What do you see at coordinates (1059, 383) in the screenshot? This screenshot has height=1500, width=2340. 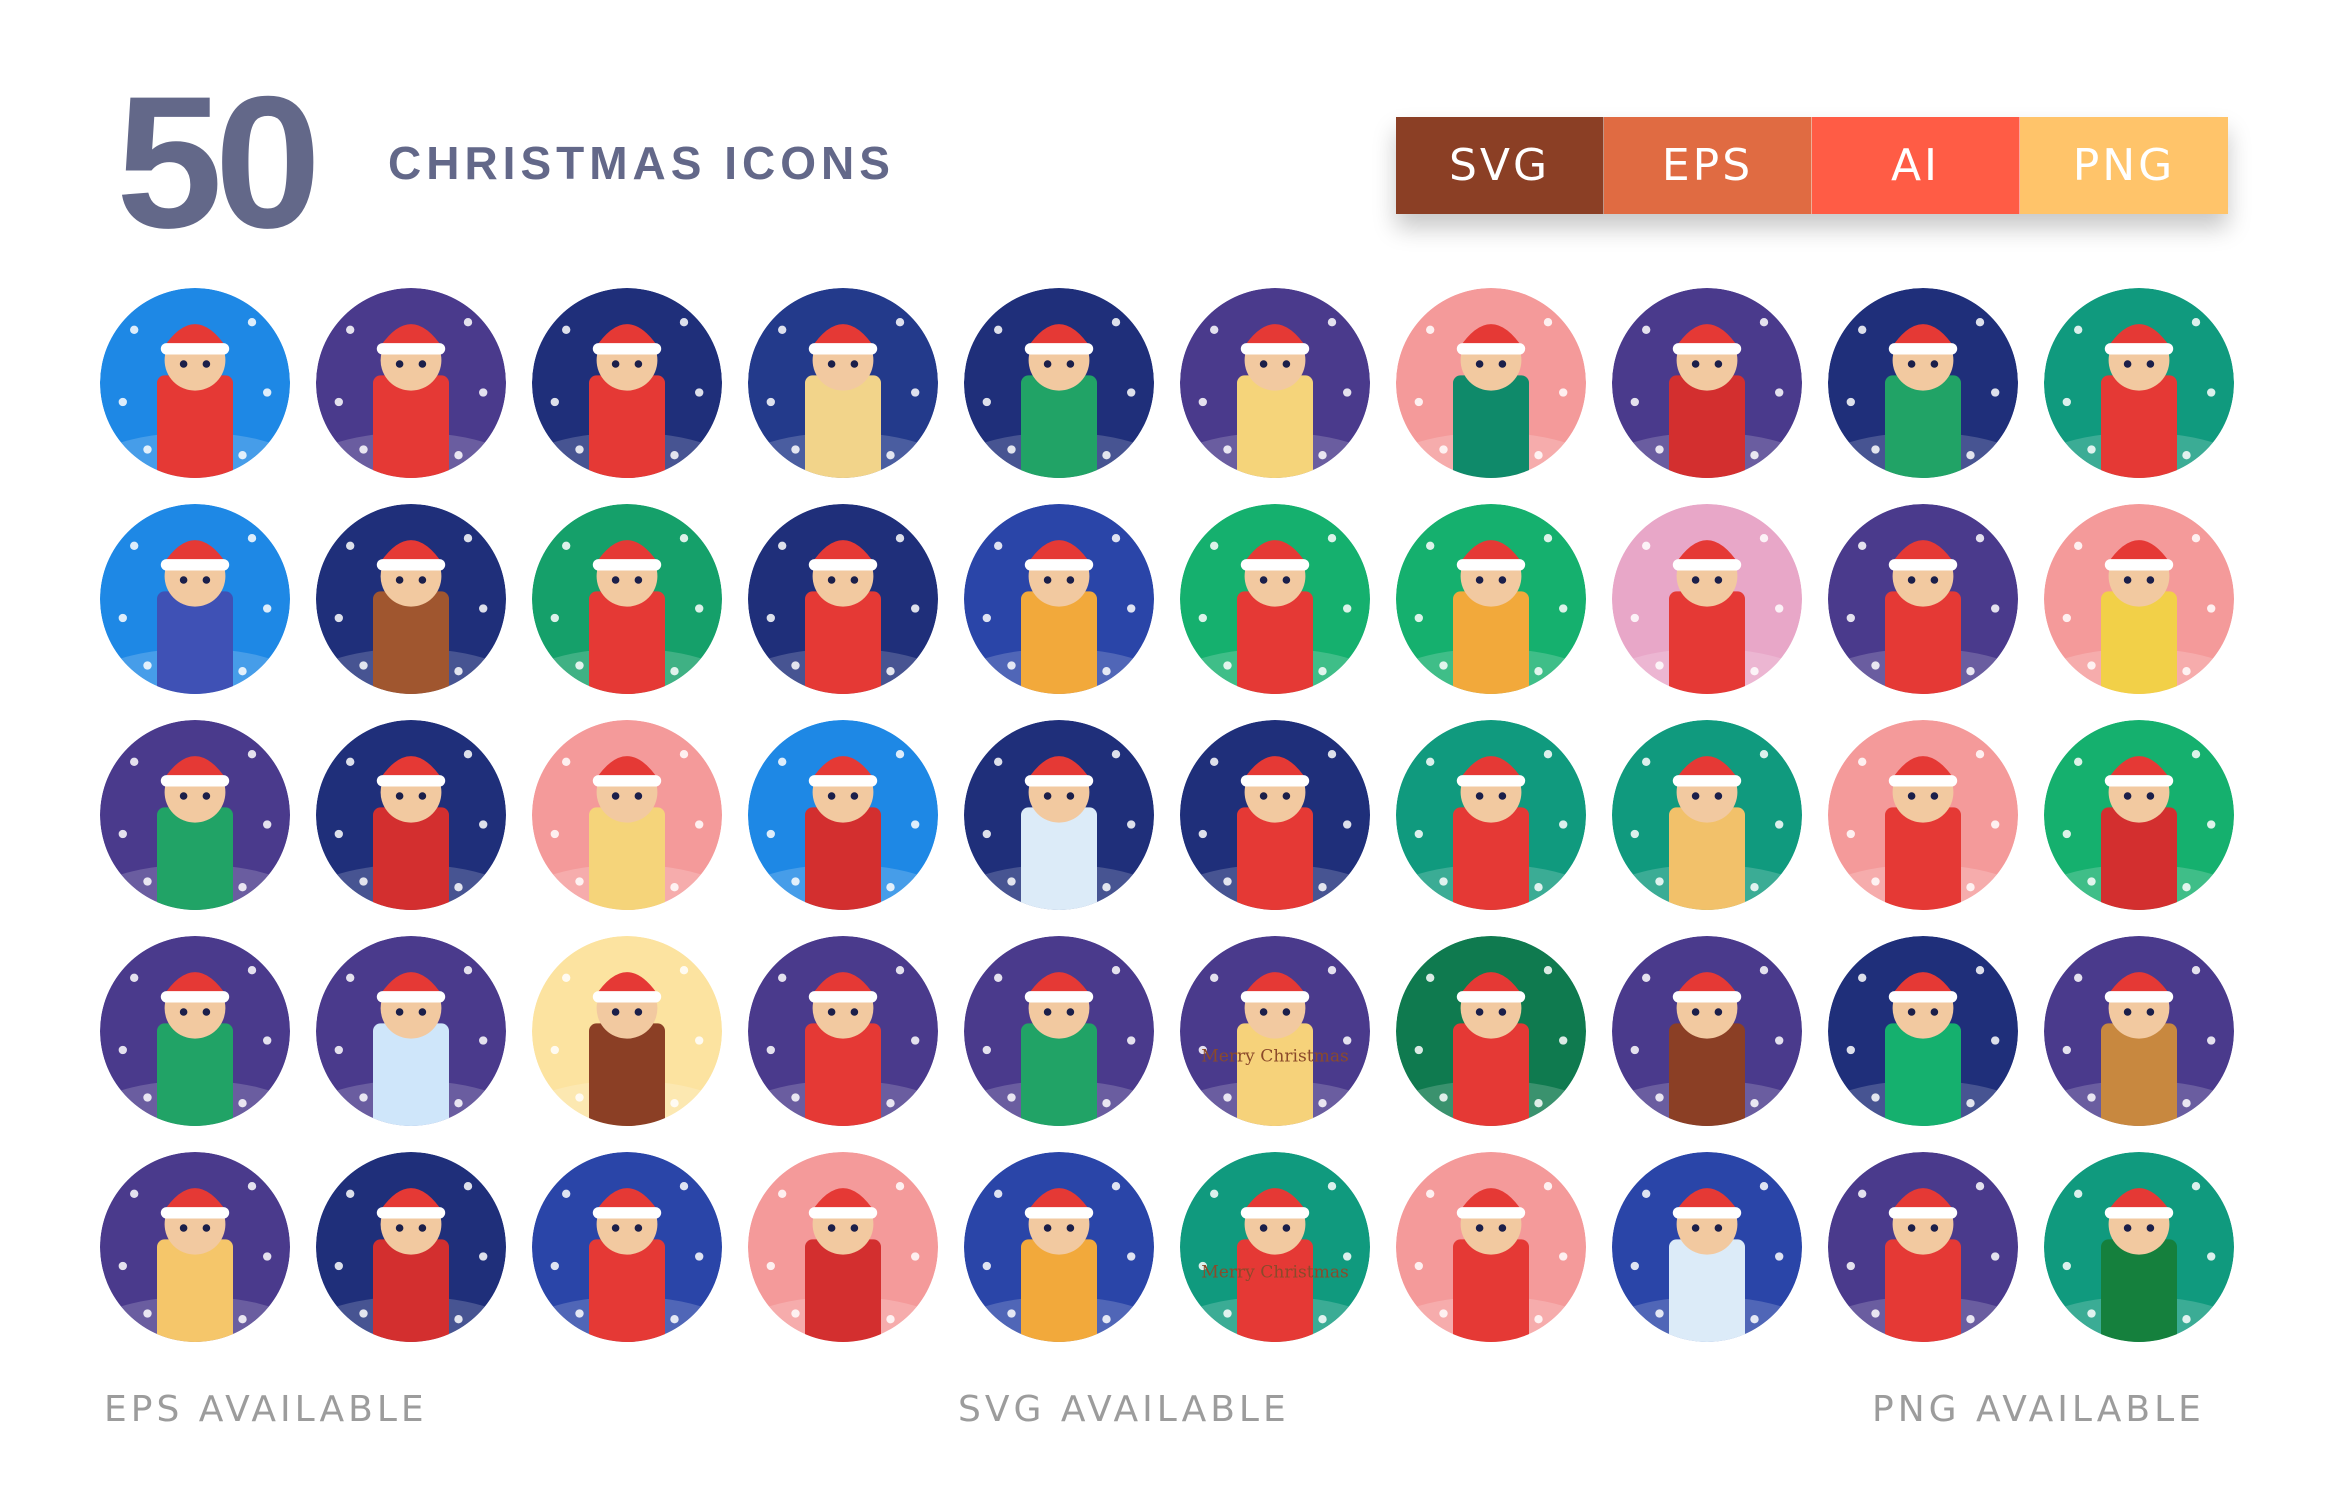 I see `christmas-tree-icon` at bounding box center [1059, 383].